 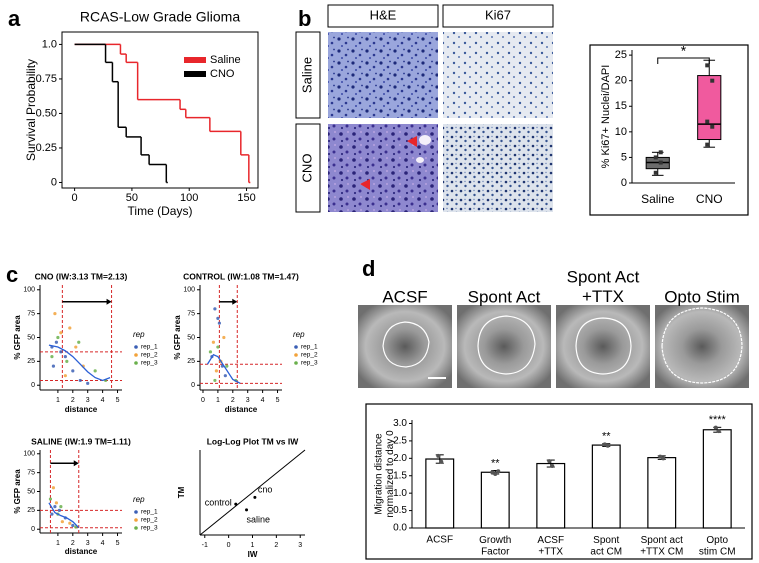 What do you see at coordinates (265, 490) in the screenshot?
I see `point-label: cno` at bounding box center [265, 490].